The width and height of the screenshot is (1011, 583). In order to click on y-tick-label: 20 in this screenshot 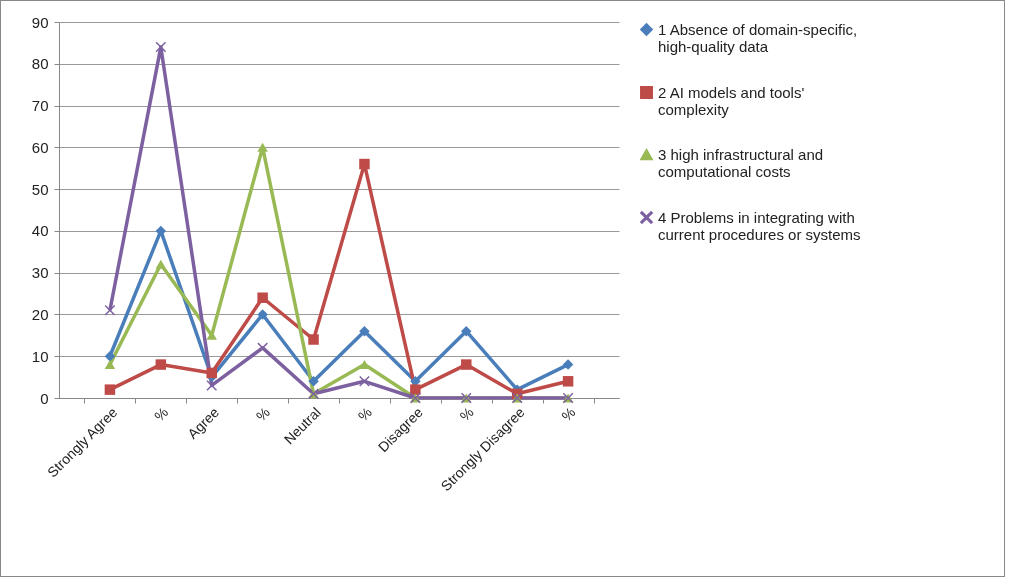, I will do `click(40, 314)`.